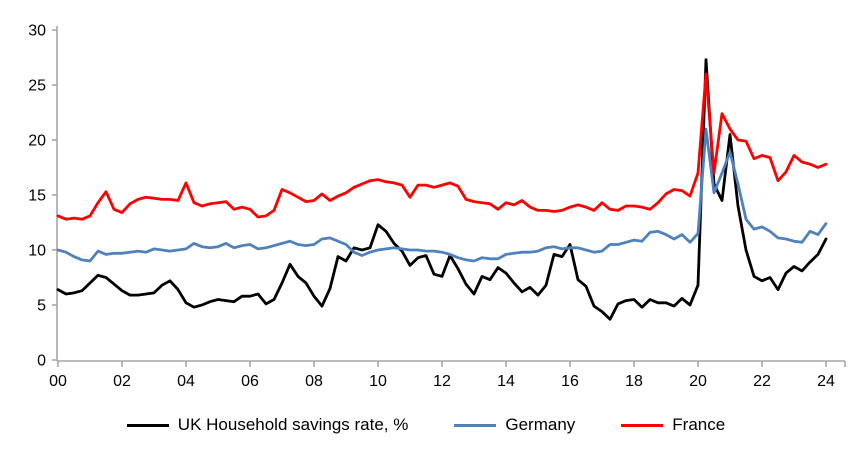  I want to click on y-axis-tick-label: 15, so click(37, 196).